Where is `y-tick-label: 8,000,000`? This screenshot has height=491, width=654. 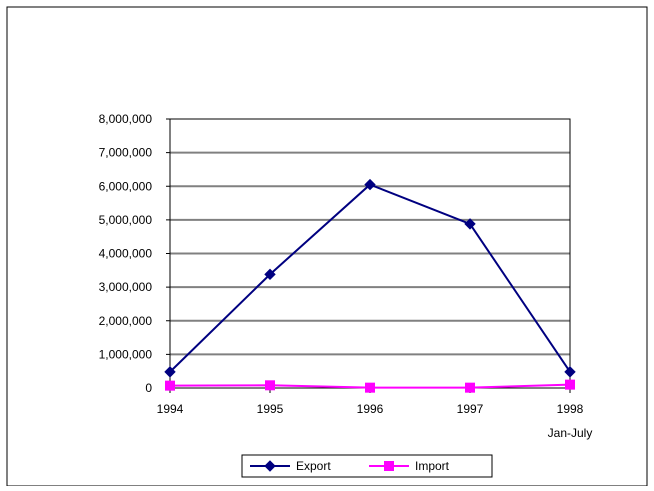
y-tick-label: 8,000,000 is located at coordinates (126, 119).